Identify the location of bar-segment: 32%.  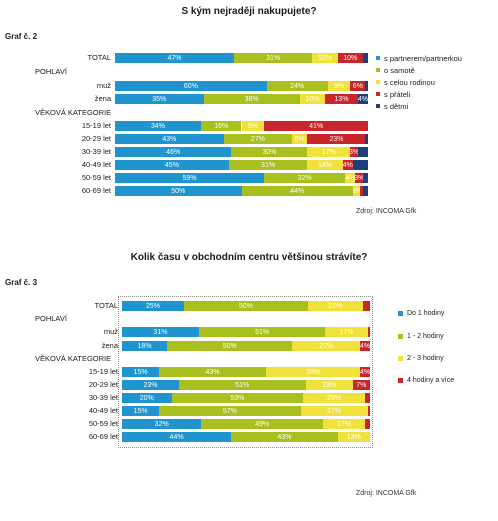
(162, 424).